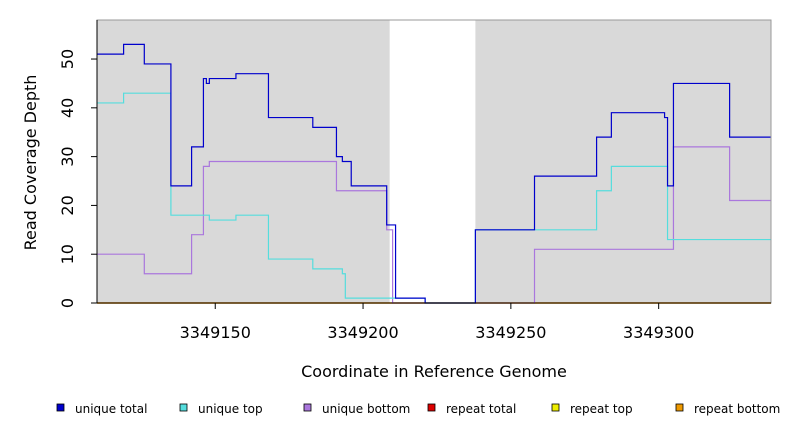  What do you see at coordinates (434, 371) in the screenshot?
I see `x-axis-label: Coordinate in Reference Genome` at bounding box center [434, 371].